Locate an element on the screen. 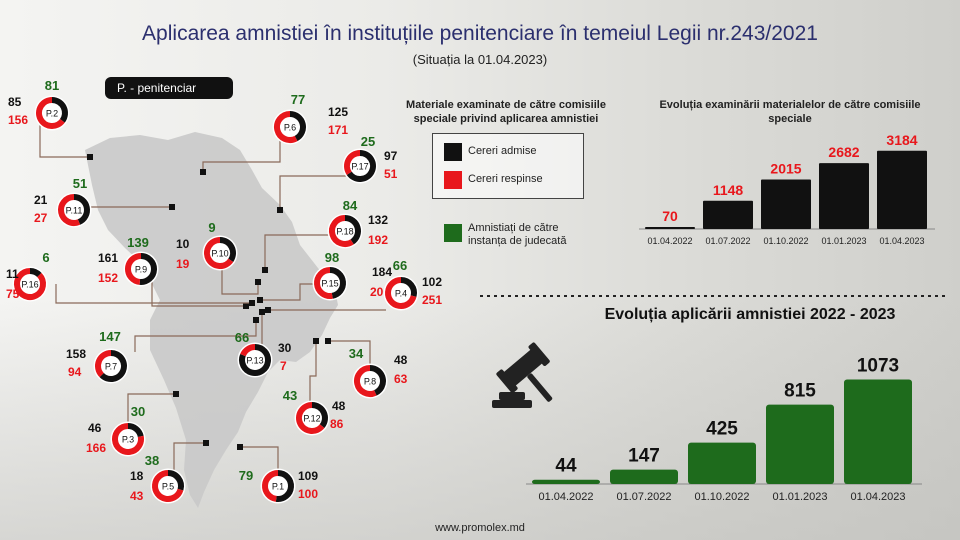  legend-label-admitted: Cereri admise is located at coordinates (502, 151).